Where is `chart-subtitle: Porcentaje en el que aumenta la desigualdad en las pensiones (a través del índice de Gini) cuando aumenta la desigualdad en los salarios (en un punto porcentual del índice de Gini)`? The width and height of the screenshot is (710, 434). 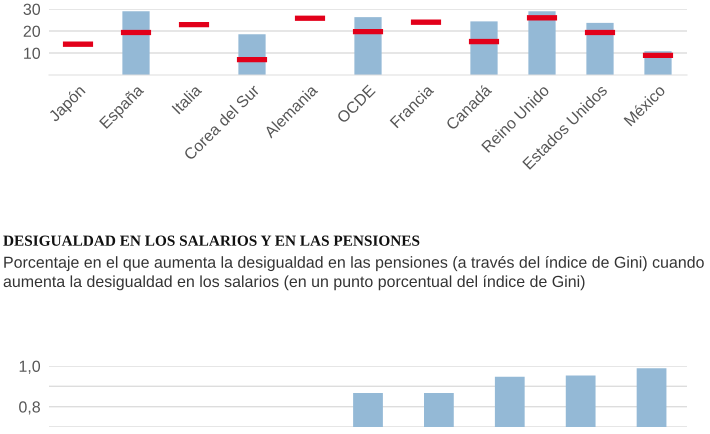 chart-subtitle: Porcentaje en el que aumenta la desigualdad en las pensiones (a través del índice de Gini) cuando aumenta la desigualdad en los salarios (en un punto porcentual del índice de Gini) is located at coordinates (354, 273).